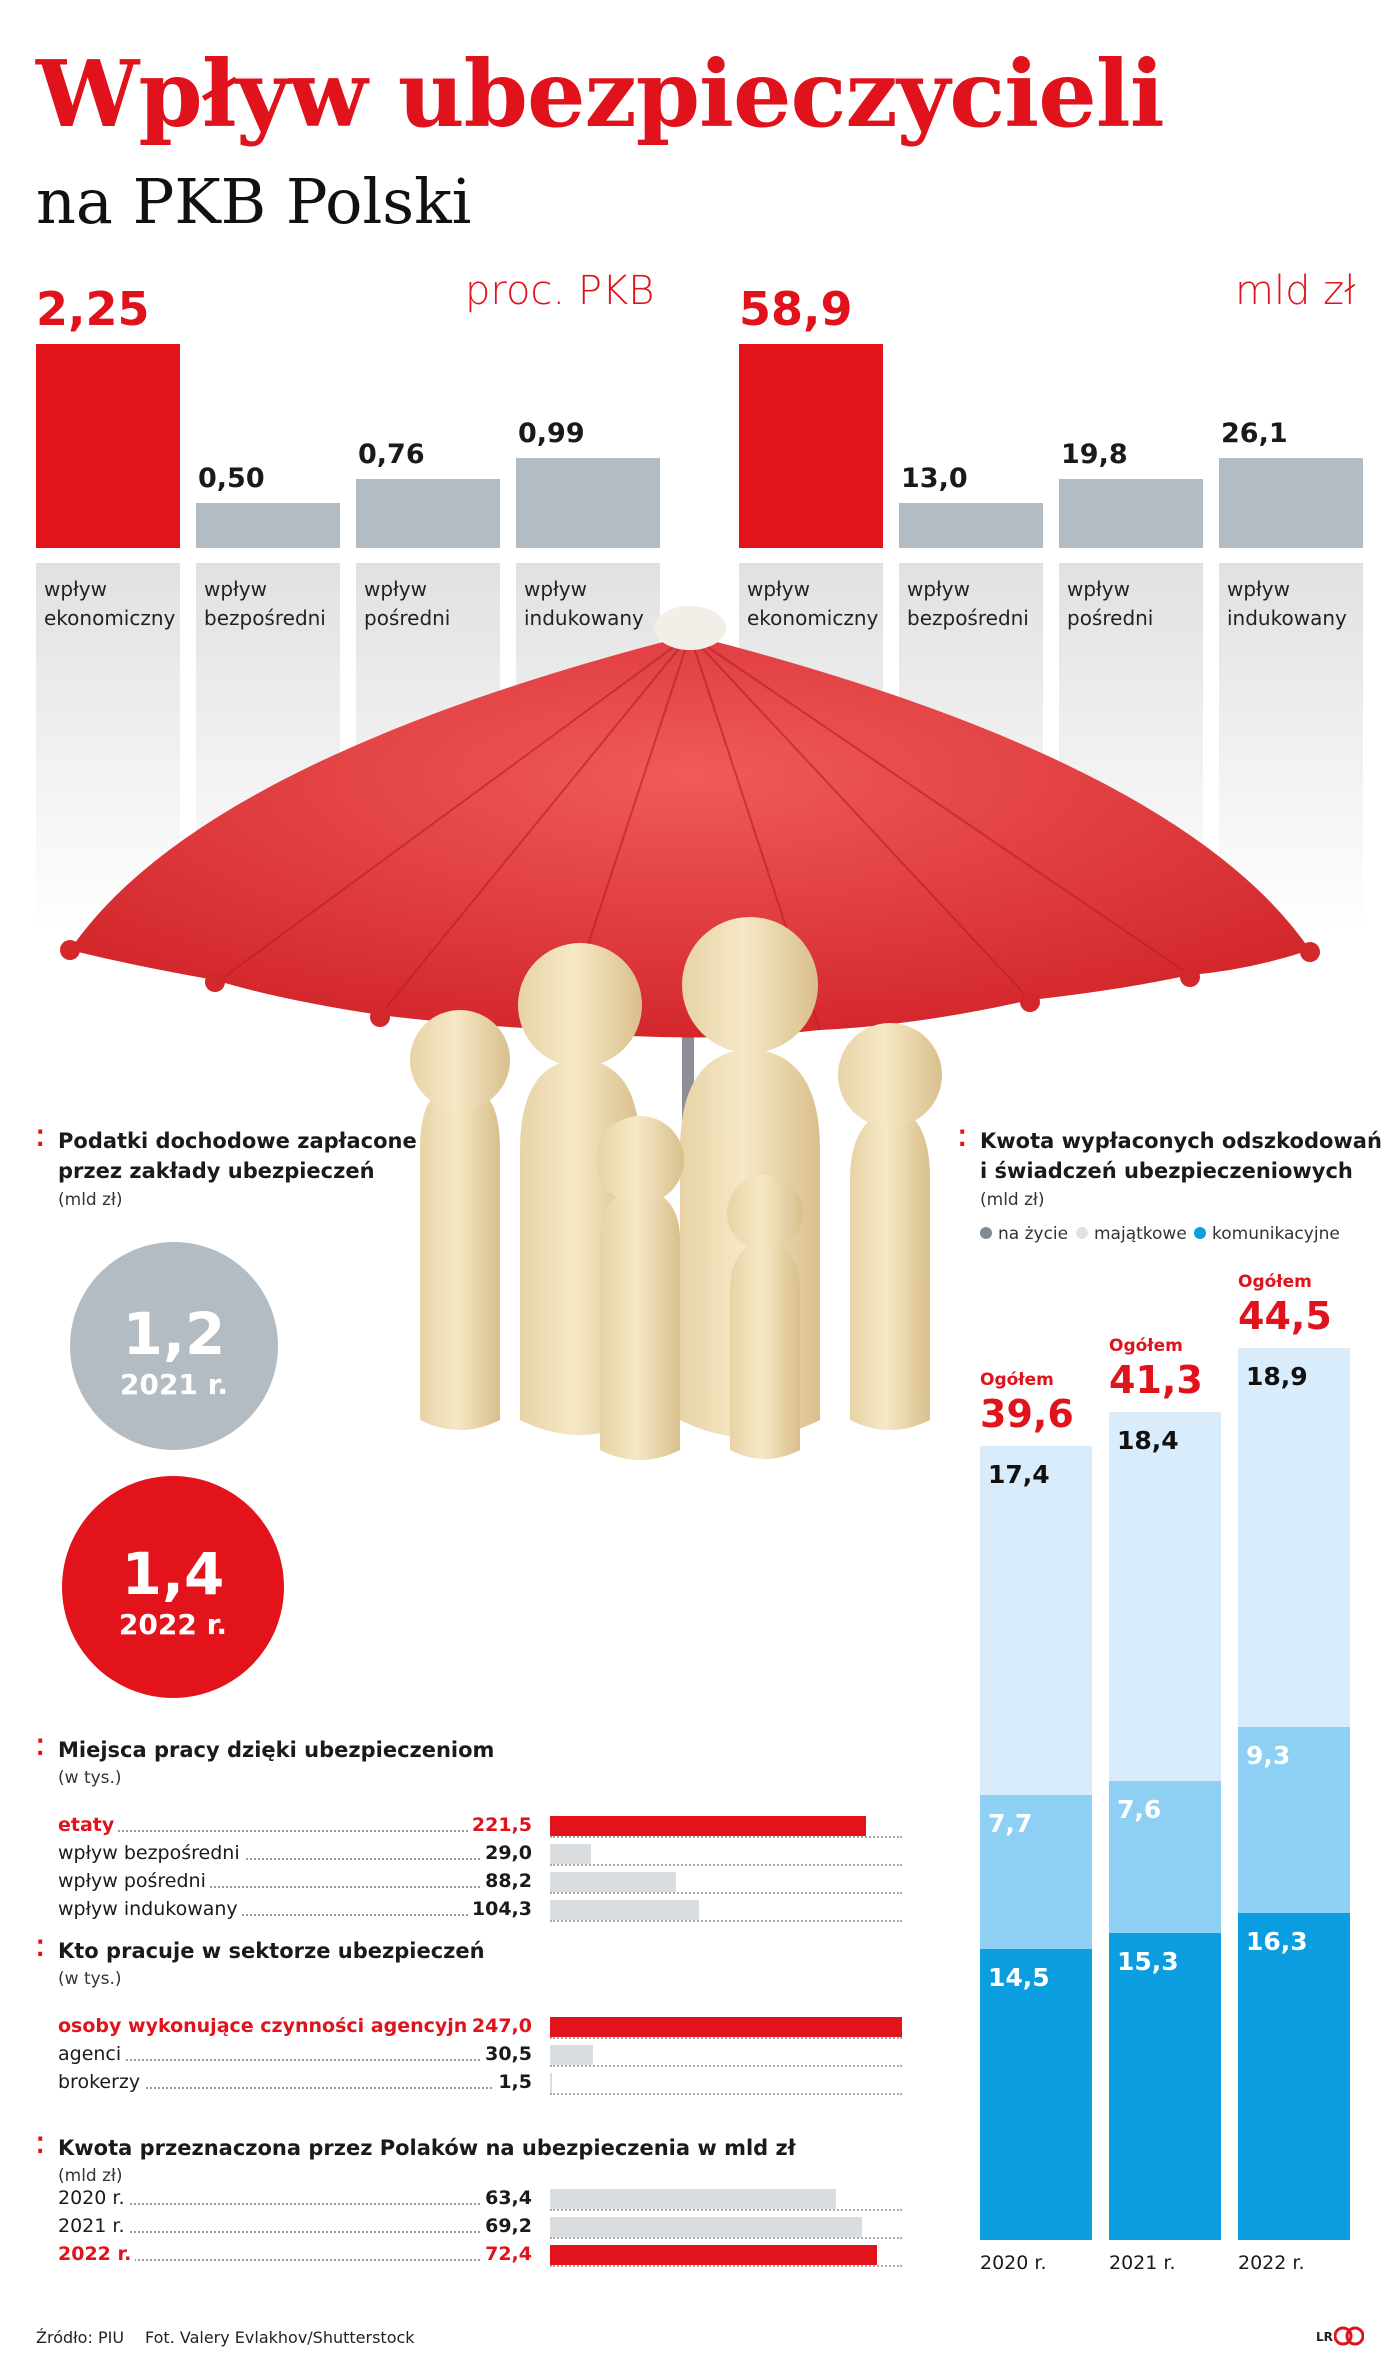 Image resolution: width=1400 pixels, height=2361 pixels. What do you see at coordinates (92, 2054) in the screenshot?
I see `row-label: agenci` at bounding box center [92, 2054].